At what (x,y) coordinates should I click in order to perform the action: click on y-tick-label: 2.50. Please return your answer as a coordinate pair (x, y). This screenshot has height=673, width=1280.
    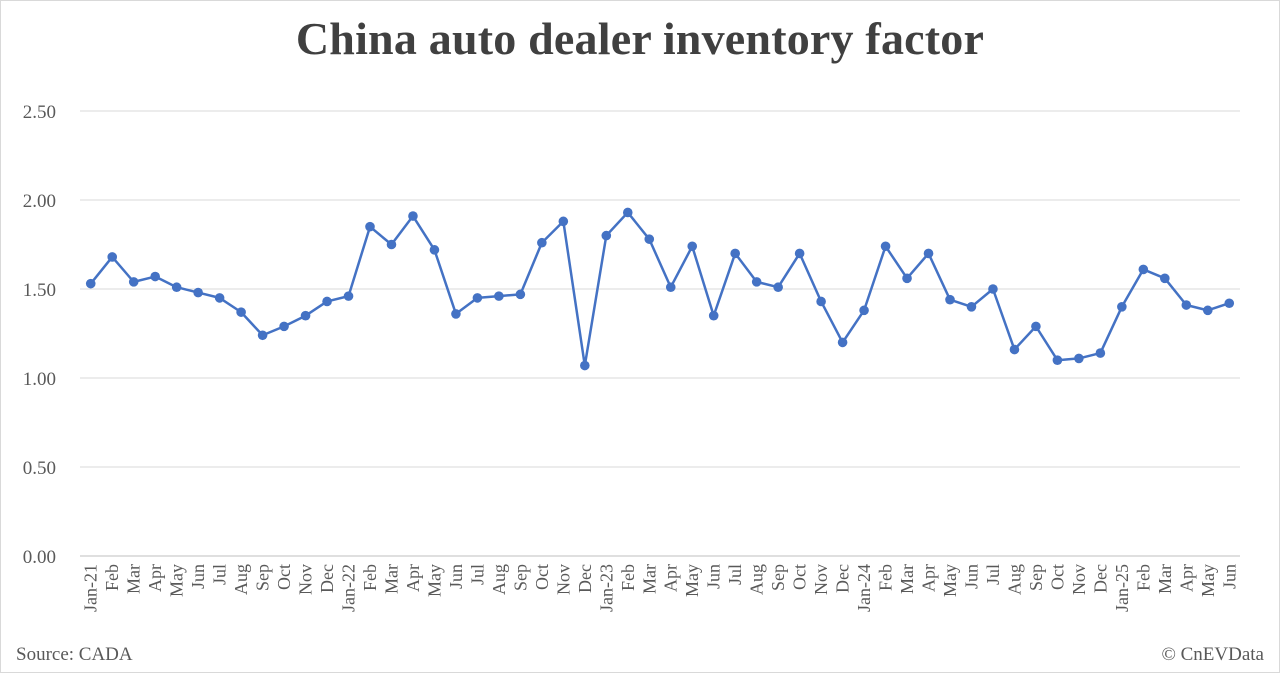
    Looking at the image, I should click on (39, 112).